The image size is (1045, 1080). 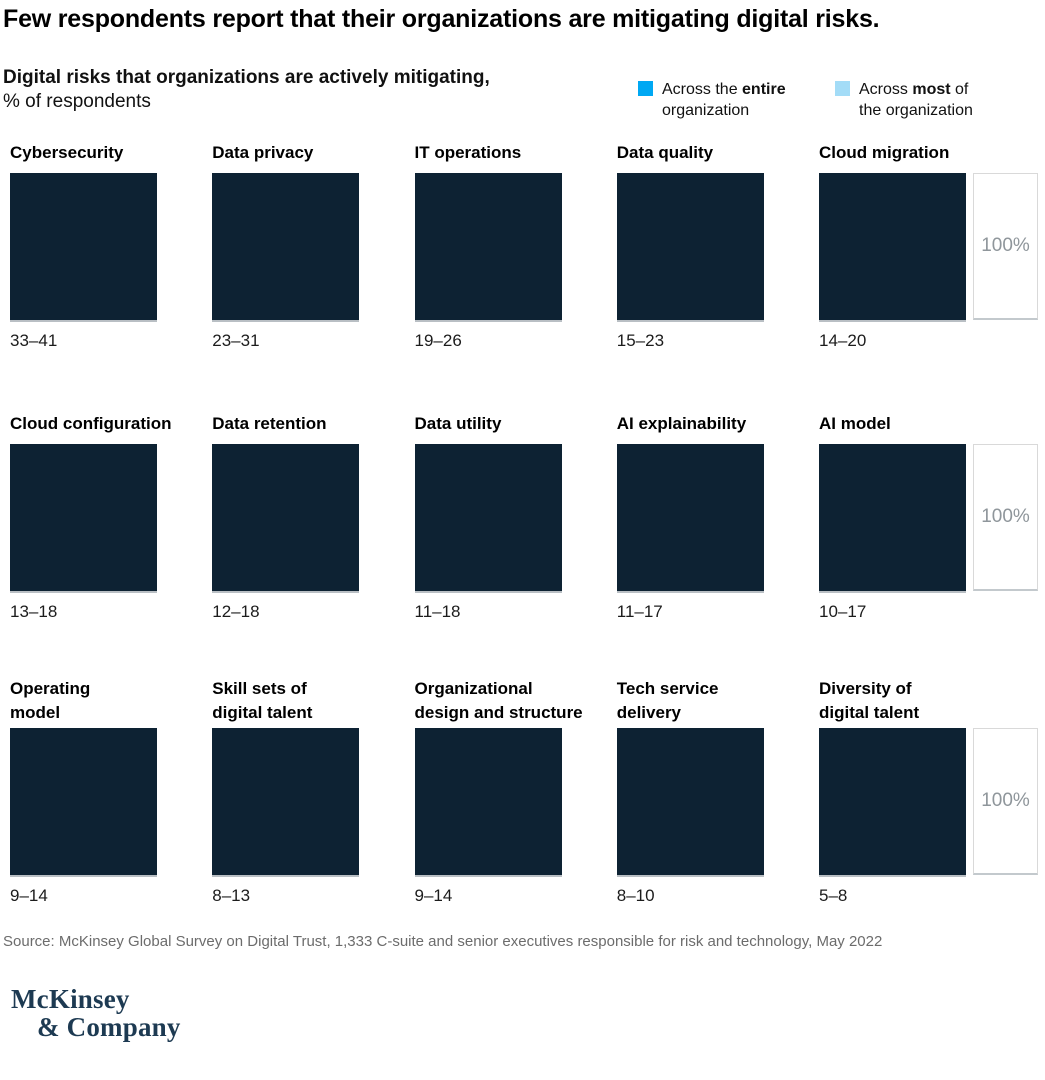 What do you see at coordinates (681, 423) in the screenshot?
I see `risk-label: AI explainability` at bounding box center [681, 423].